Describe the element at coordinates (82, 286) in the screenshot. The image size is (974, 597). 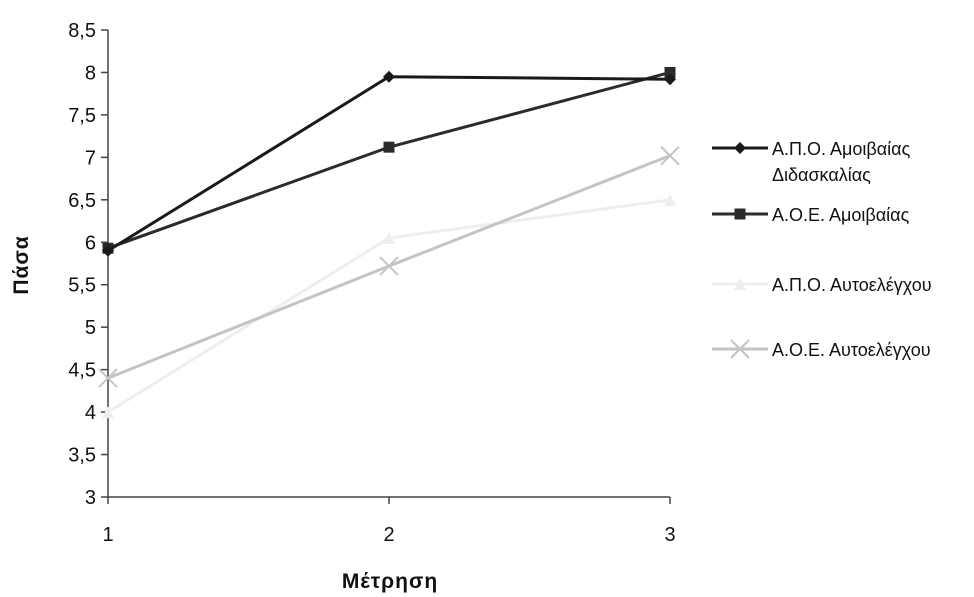
I see `y-tick-label: 5,5` at that location.